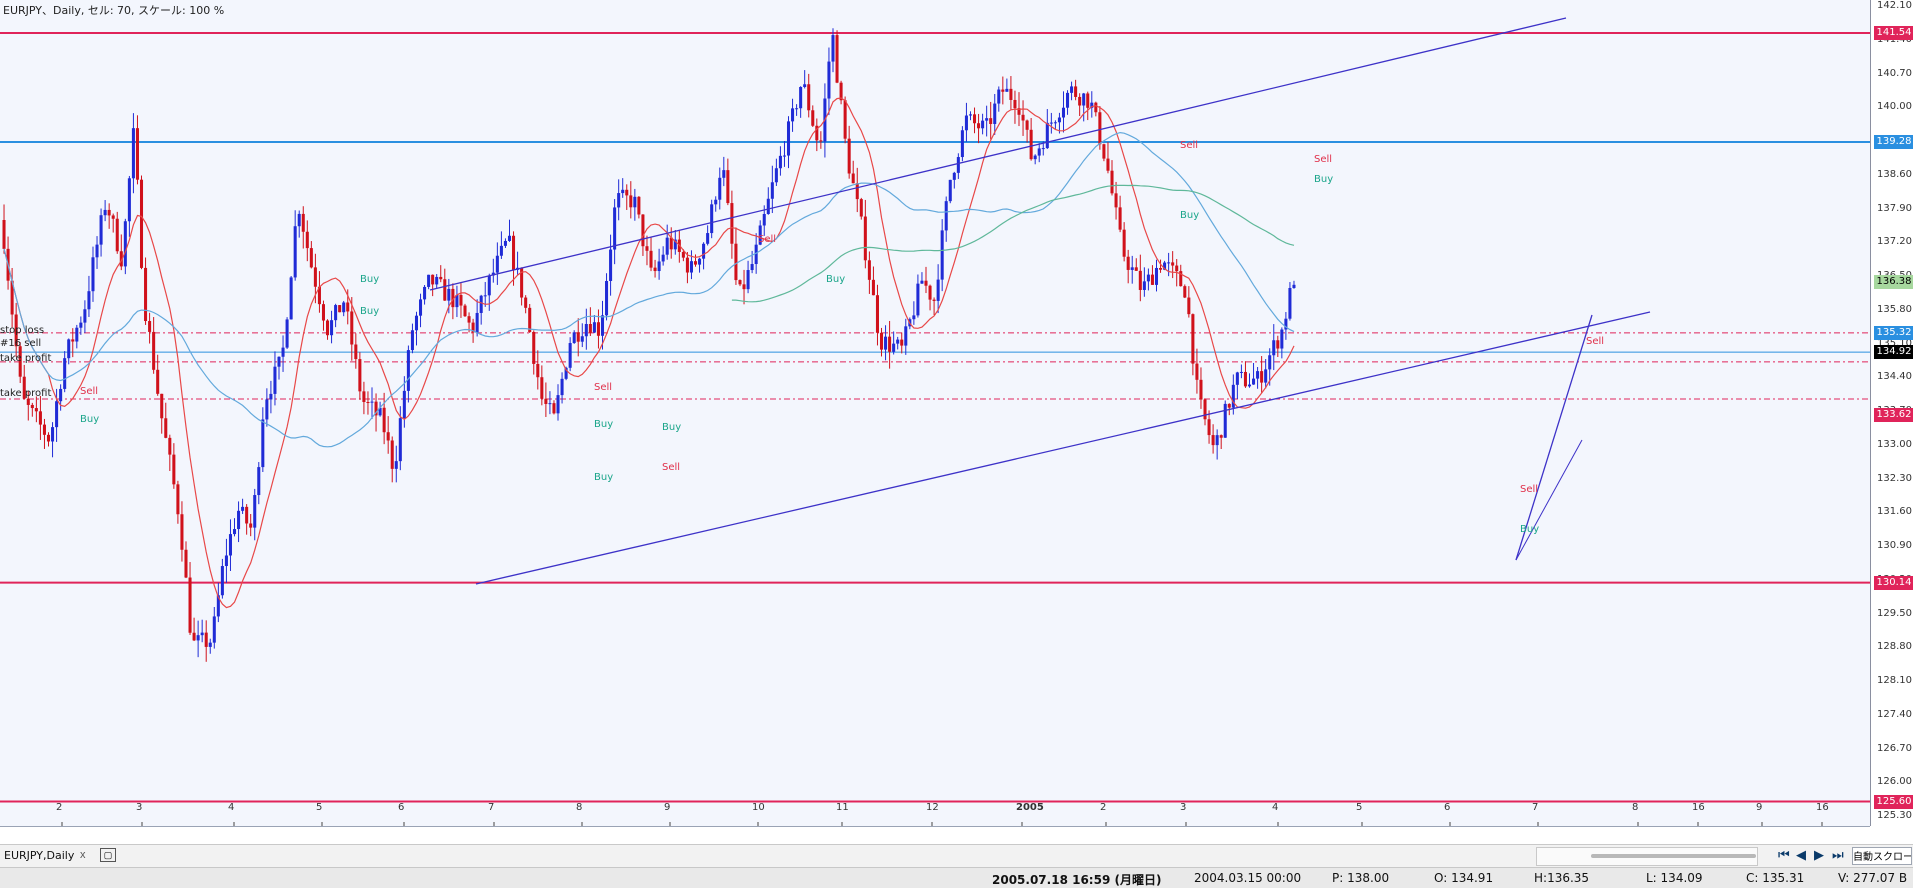 The height and width of the screenshot is (888, 1913). Describe the element at coordinates (1893, 33) in the screenshot. I see `price-tag: 141.54` at that location.